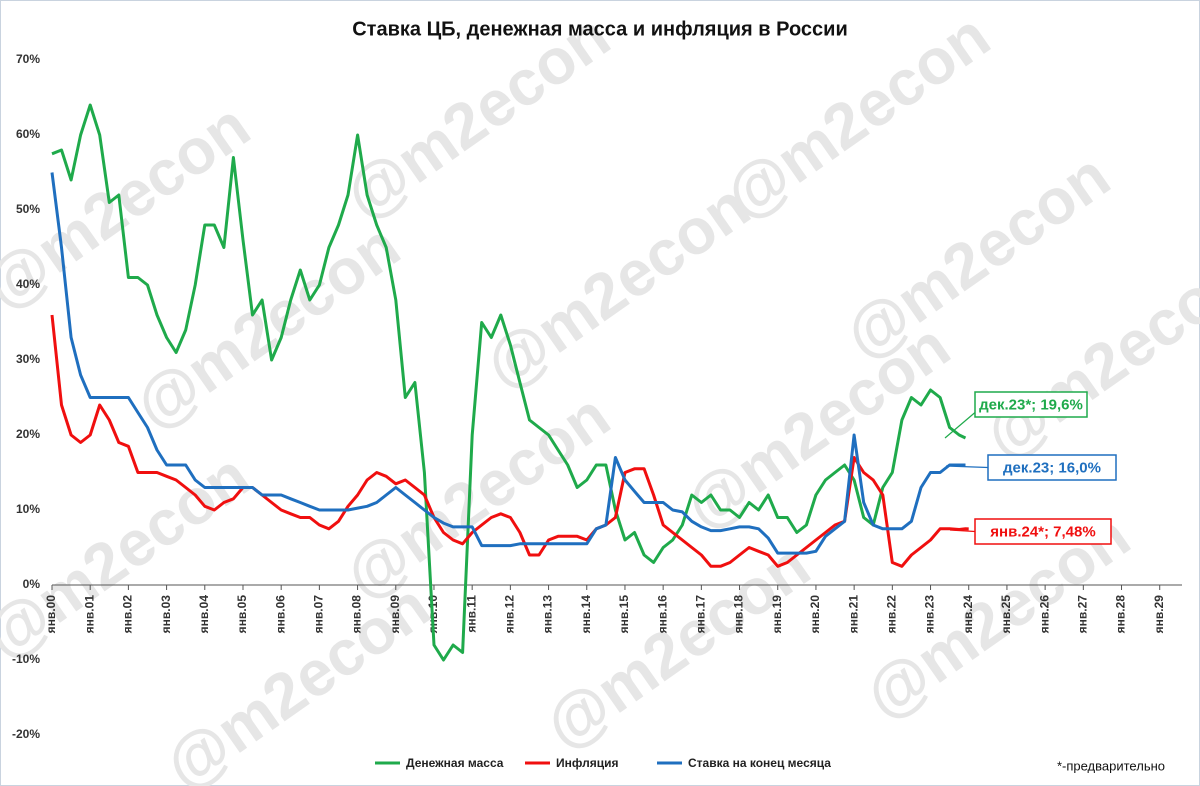  I want to click on x-tick-label: янв.11, so click(471, 614).